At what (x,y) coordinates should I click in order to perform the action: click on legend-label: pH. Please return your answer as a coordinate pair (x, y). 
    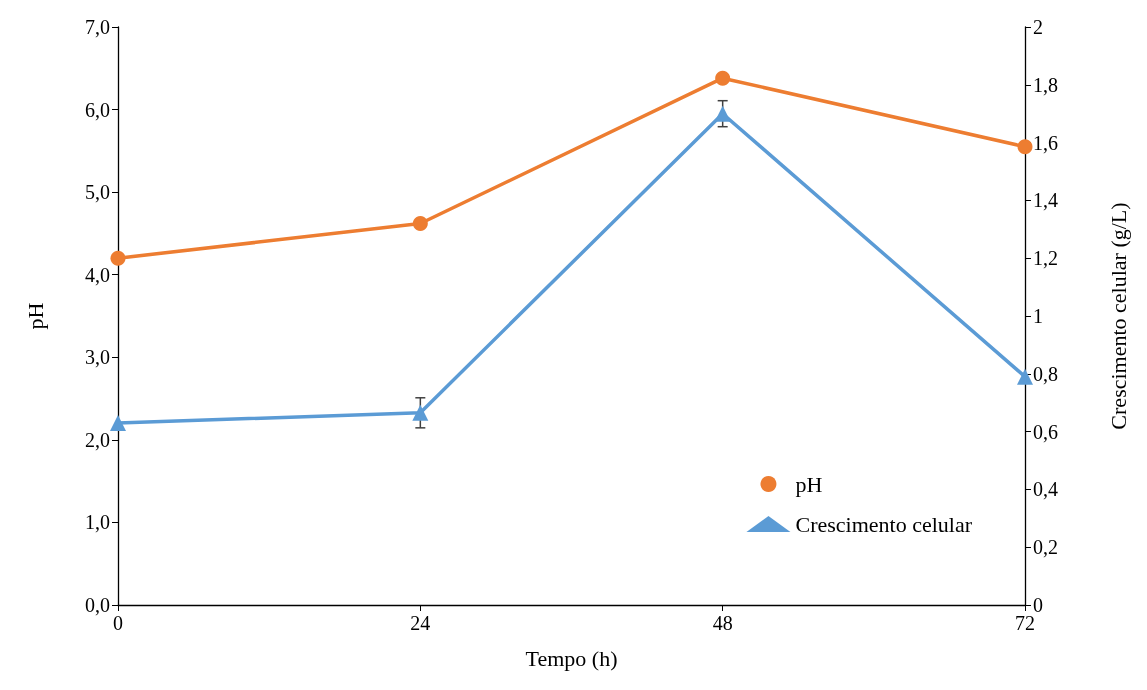
    Looking at the image, I should click on (809, 484).